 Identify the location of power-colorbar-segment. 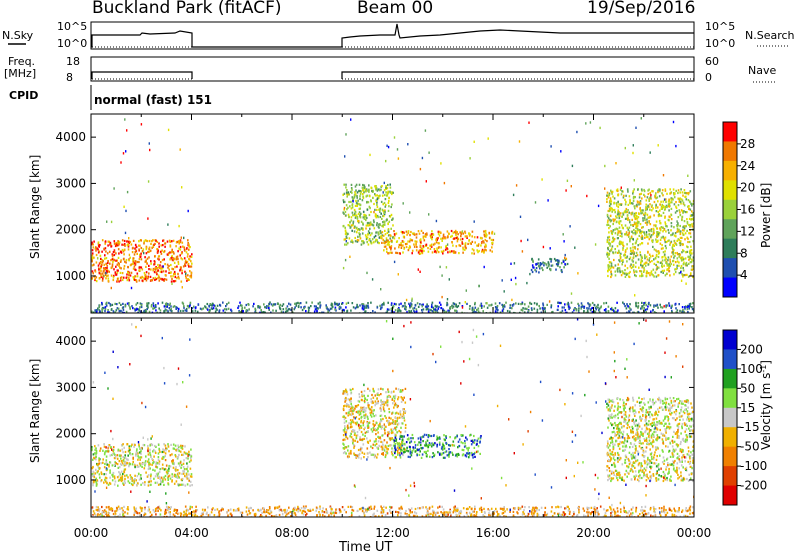
(730, 229).